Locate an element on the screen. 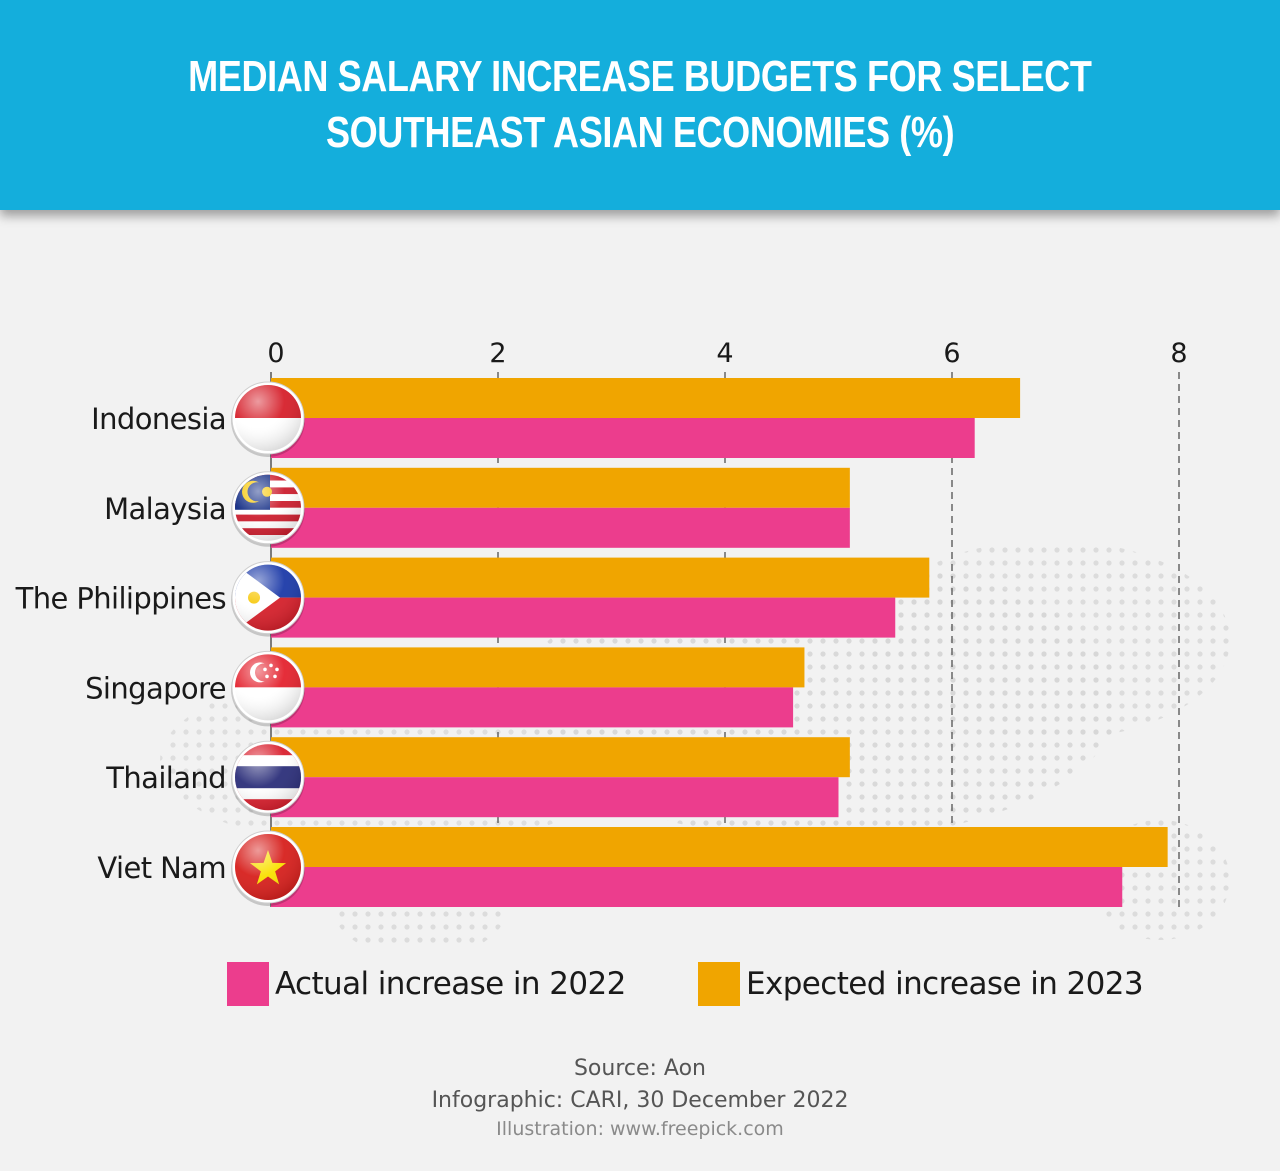 The height and width of the screenshot is (1171, 1280). legend-item-actual: Actual increase in 2022 is located at coordinates (426, 984).